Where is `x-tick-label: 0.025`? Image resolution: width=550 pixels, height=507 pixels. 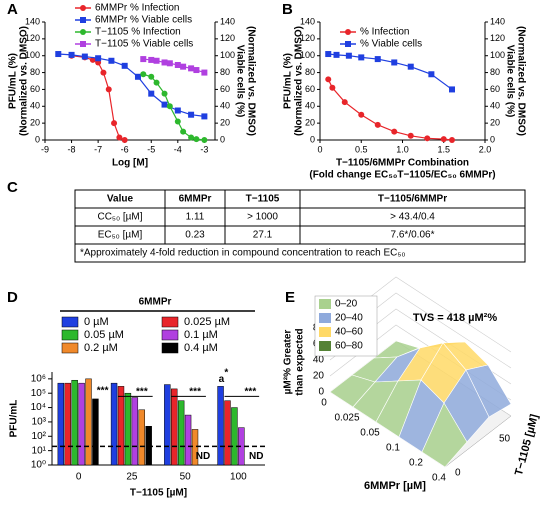
x-tick-label: 0.025 is located at coordinates (346, 418).